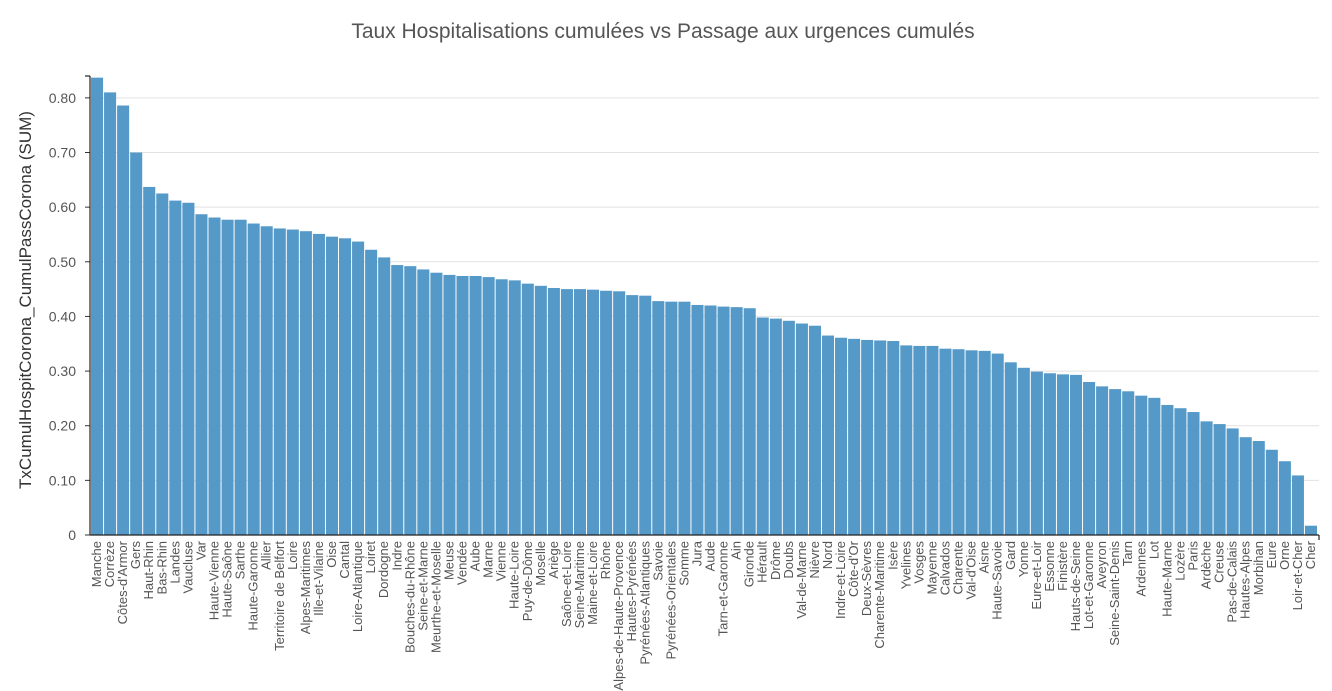 Image resolution: width=1332 pixels, height=691 pixels. I want to click on x-tick-label: Corrèze, so click(109, 564).